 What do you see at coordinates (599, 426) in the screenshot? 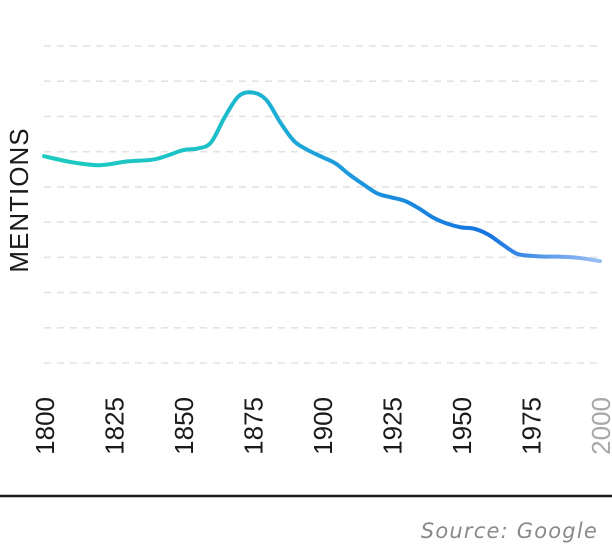
I see `x-tick-label: 2000` at bounding box center [599, 426].